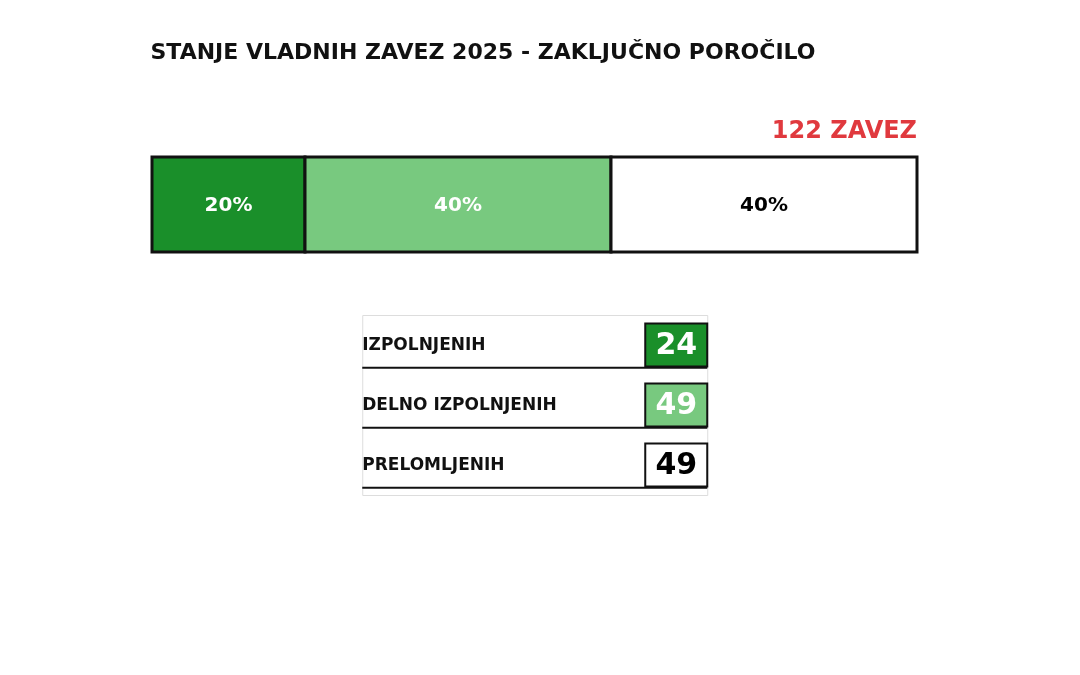  I want to click on text: 122 ZAVEZ, so click(844, 130).